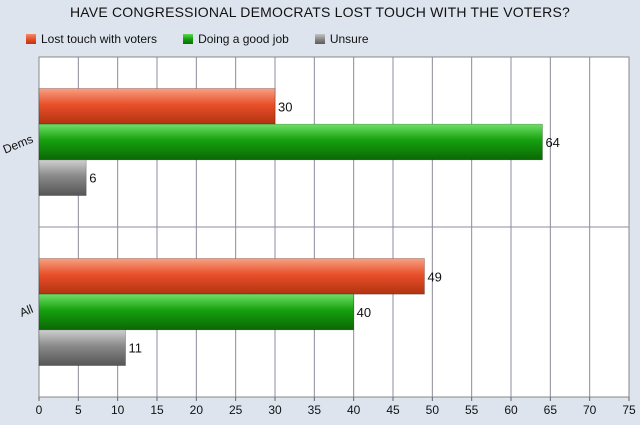  What do you see at coordinates (31, 39) in the screenshot?
I see `legend-swatch-lost-touch` at bounding box center [31, 39].